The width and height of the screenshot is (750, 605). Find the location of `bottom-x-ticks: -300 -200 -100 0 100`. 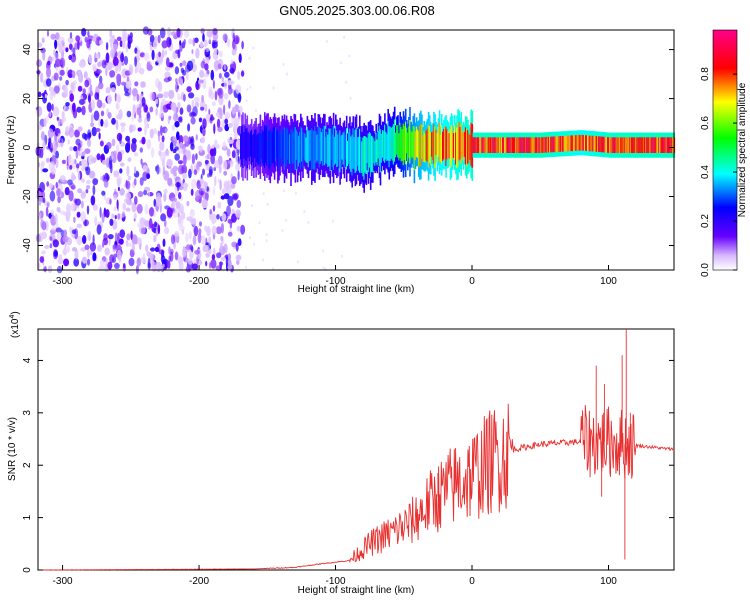

bottom-x-ticks: -300 -200 -100 0 100 is located at coordinates (335, 576).